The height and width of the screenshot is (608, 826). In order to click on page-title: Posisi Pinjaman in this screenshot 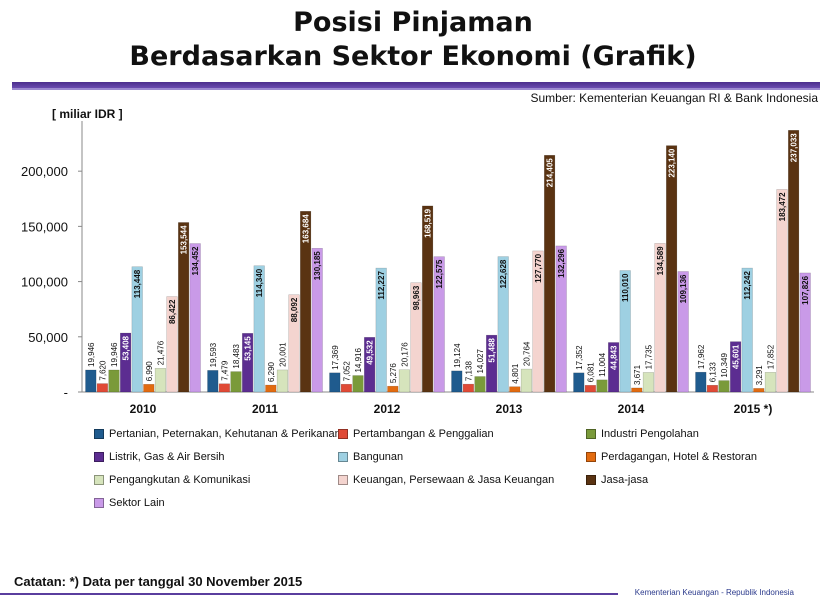, I will do `click(413, 22)`.